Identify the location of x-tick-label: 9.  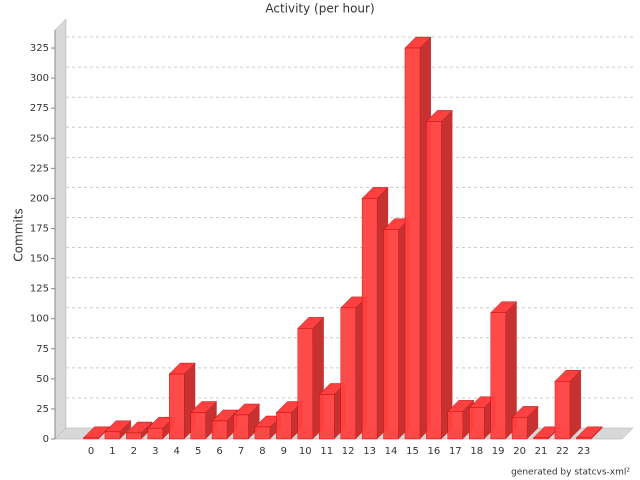
(284, 451).